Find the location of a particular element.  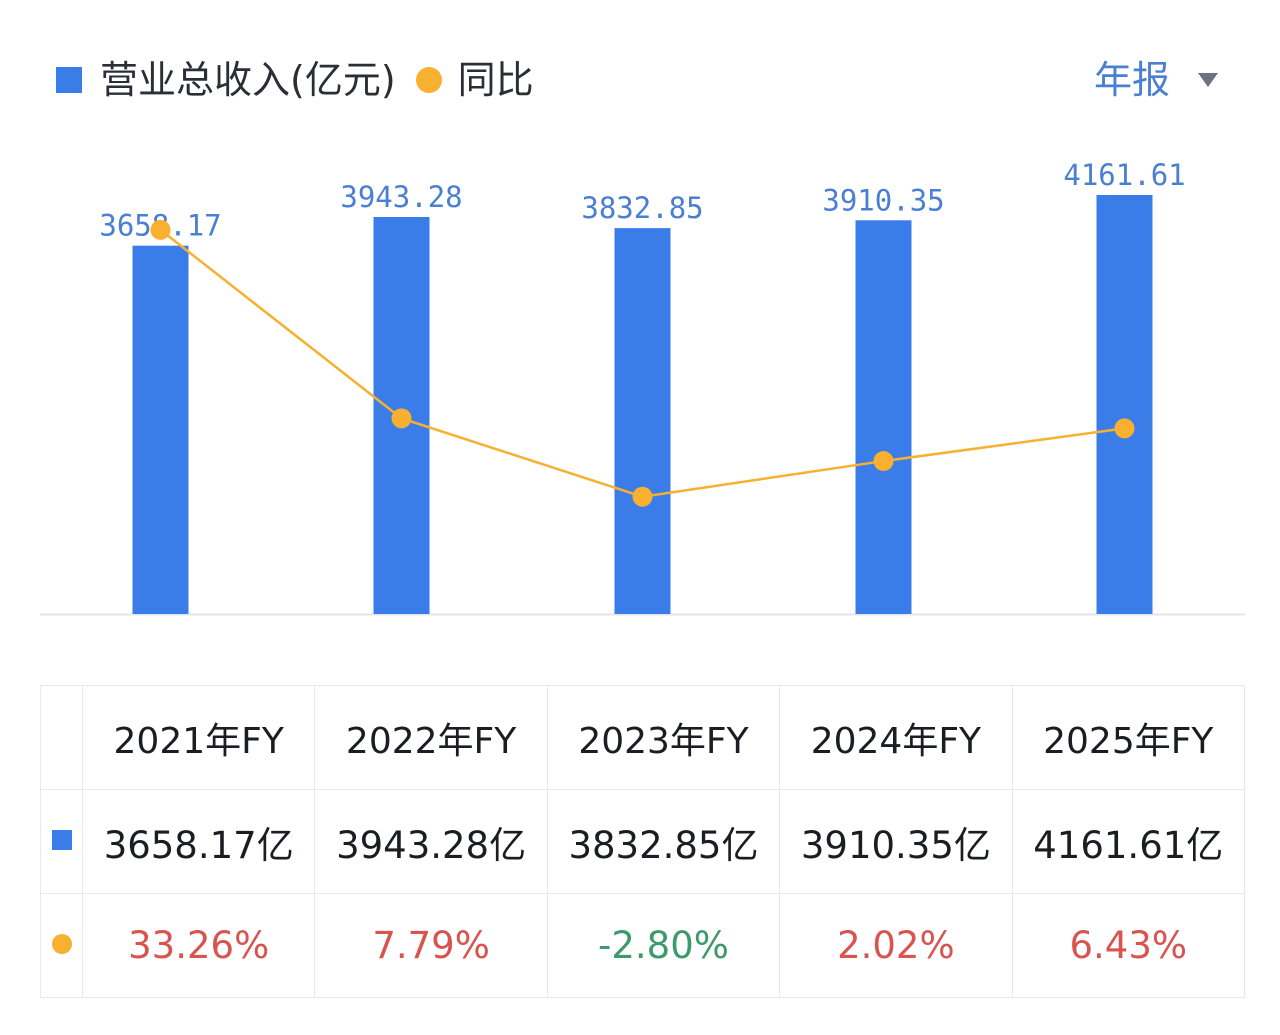

revenue-legend-label: 营业总收入(亿元) is located at coordinates (248, 80).